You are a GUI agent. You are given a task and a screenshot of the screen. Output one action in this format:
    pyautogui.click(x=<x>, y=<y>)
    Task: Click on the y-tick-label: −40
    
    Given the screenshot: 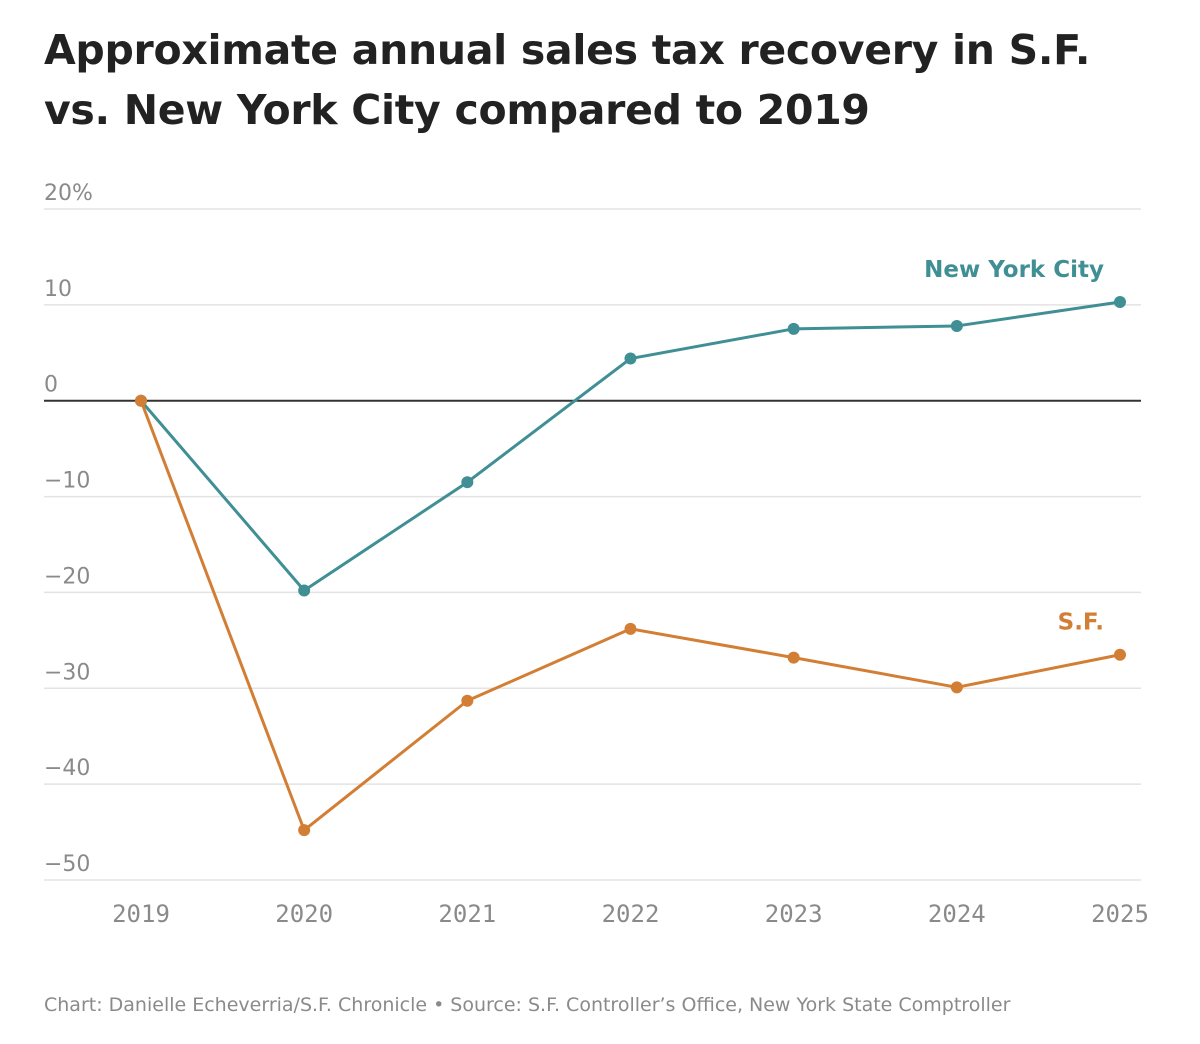 What is the action you would take?
    pyautogui.click(x=67, y=768)
    